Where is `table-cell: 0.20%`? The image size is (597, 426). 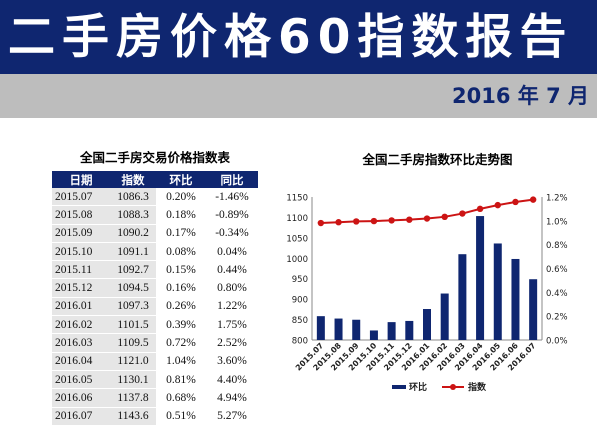
table-cell: 0.20% is located at coordinates (181, 197).